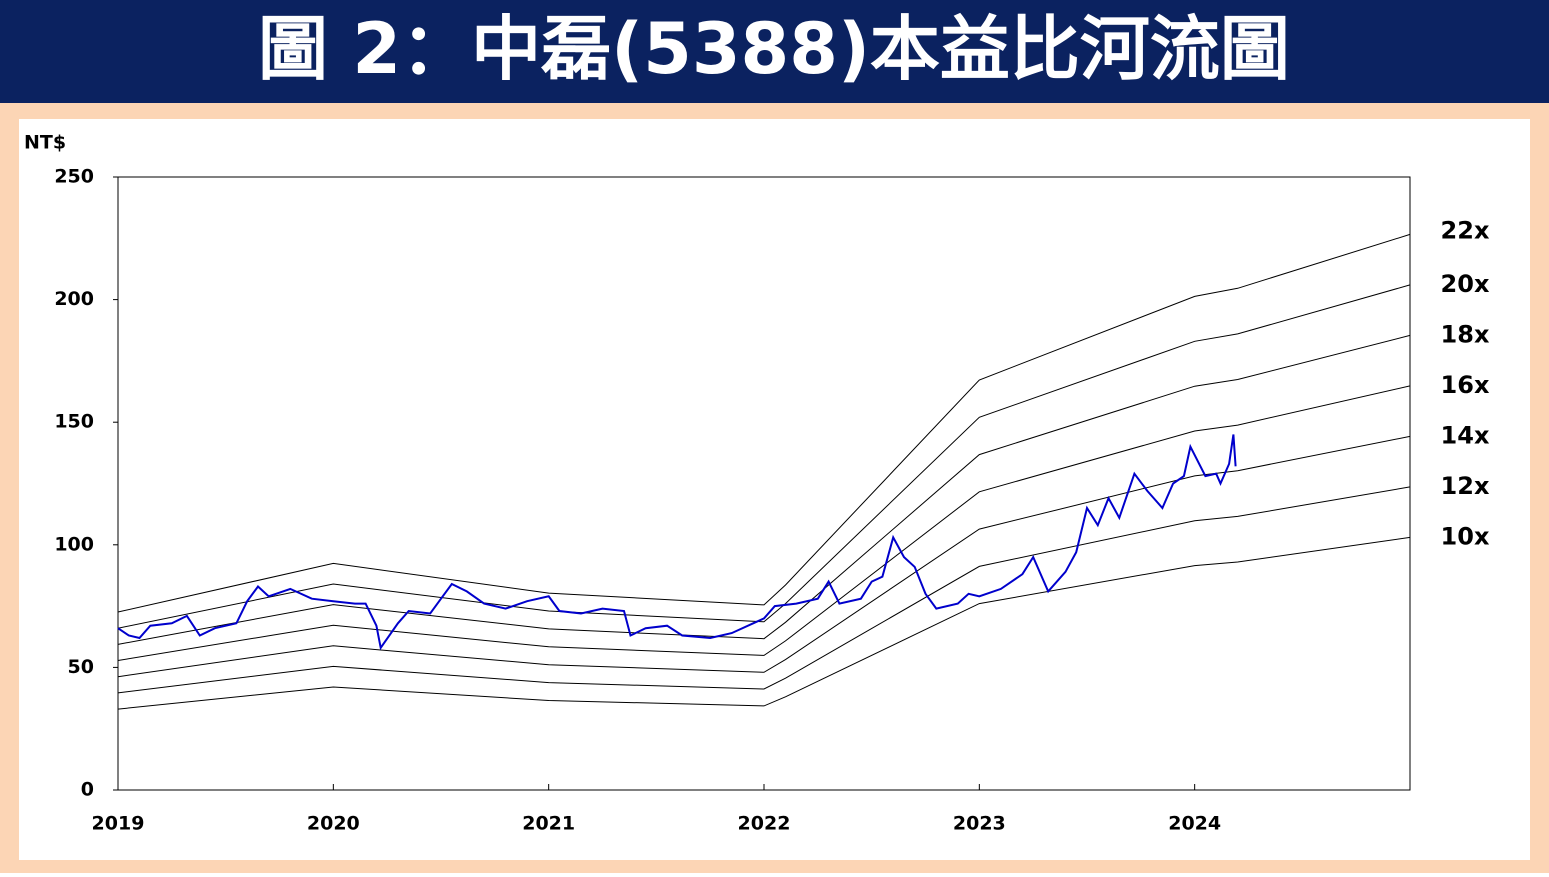  I want to click on band-label: 12x, so click(1465, 486).